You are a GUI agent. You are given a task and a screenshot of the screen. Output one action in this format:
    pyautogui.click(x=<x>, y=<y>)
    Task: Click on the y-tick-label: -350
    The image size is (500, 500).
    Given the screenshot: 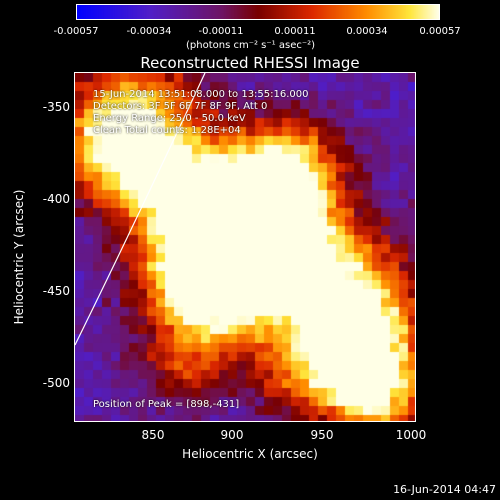 What is the action you would take?
    pyautogui.click(x=56, y=107)
    